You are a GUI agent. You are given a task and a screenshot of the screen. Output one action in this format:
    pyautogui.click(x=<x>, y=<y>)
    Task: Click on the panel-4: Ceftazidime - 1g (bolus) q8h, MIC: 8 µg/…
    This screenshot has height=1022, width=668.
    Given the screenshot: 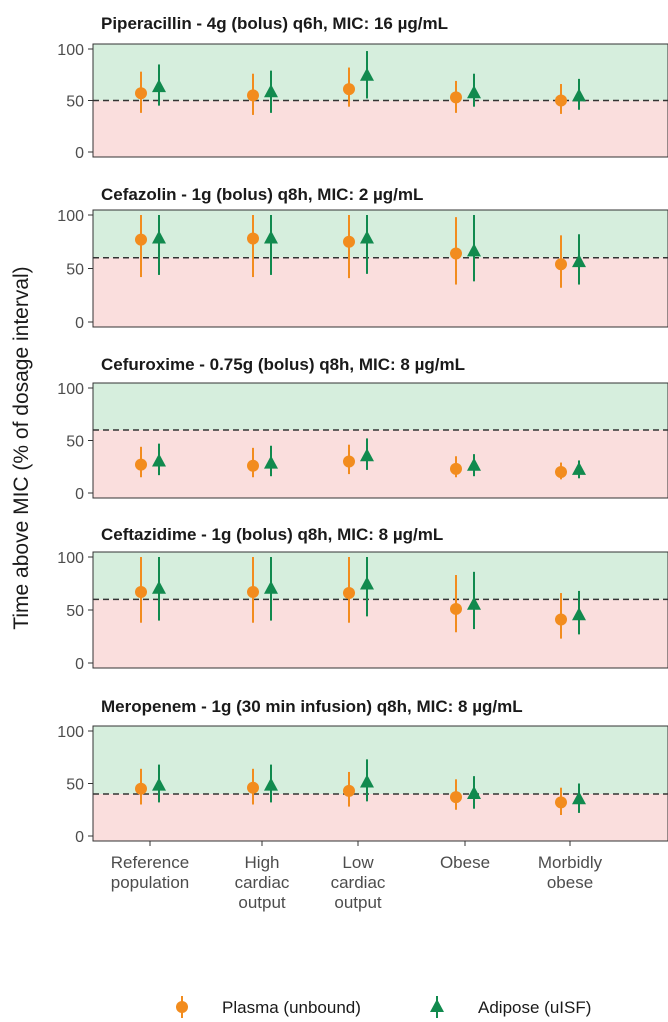 What is the action you would take?
    pyautogui.click(x=362, y=599)
    